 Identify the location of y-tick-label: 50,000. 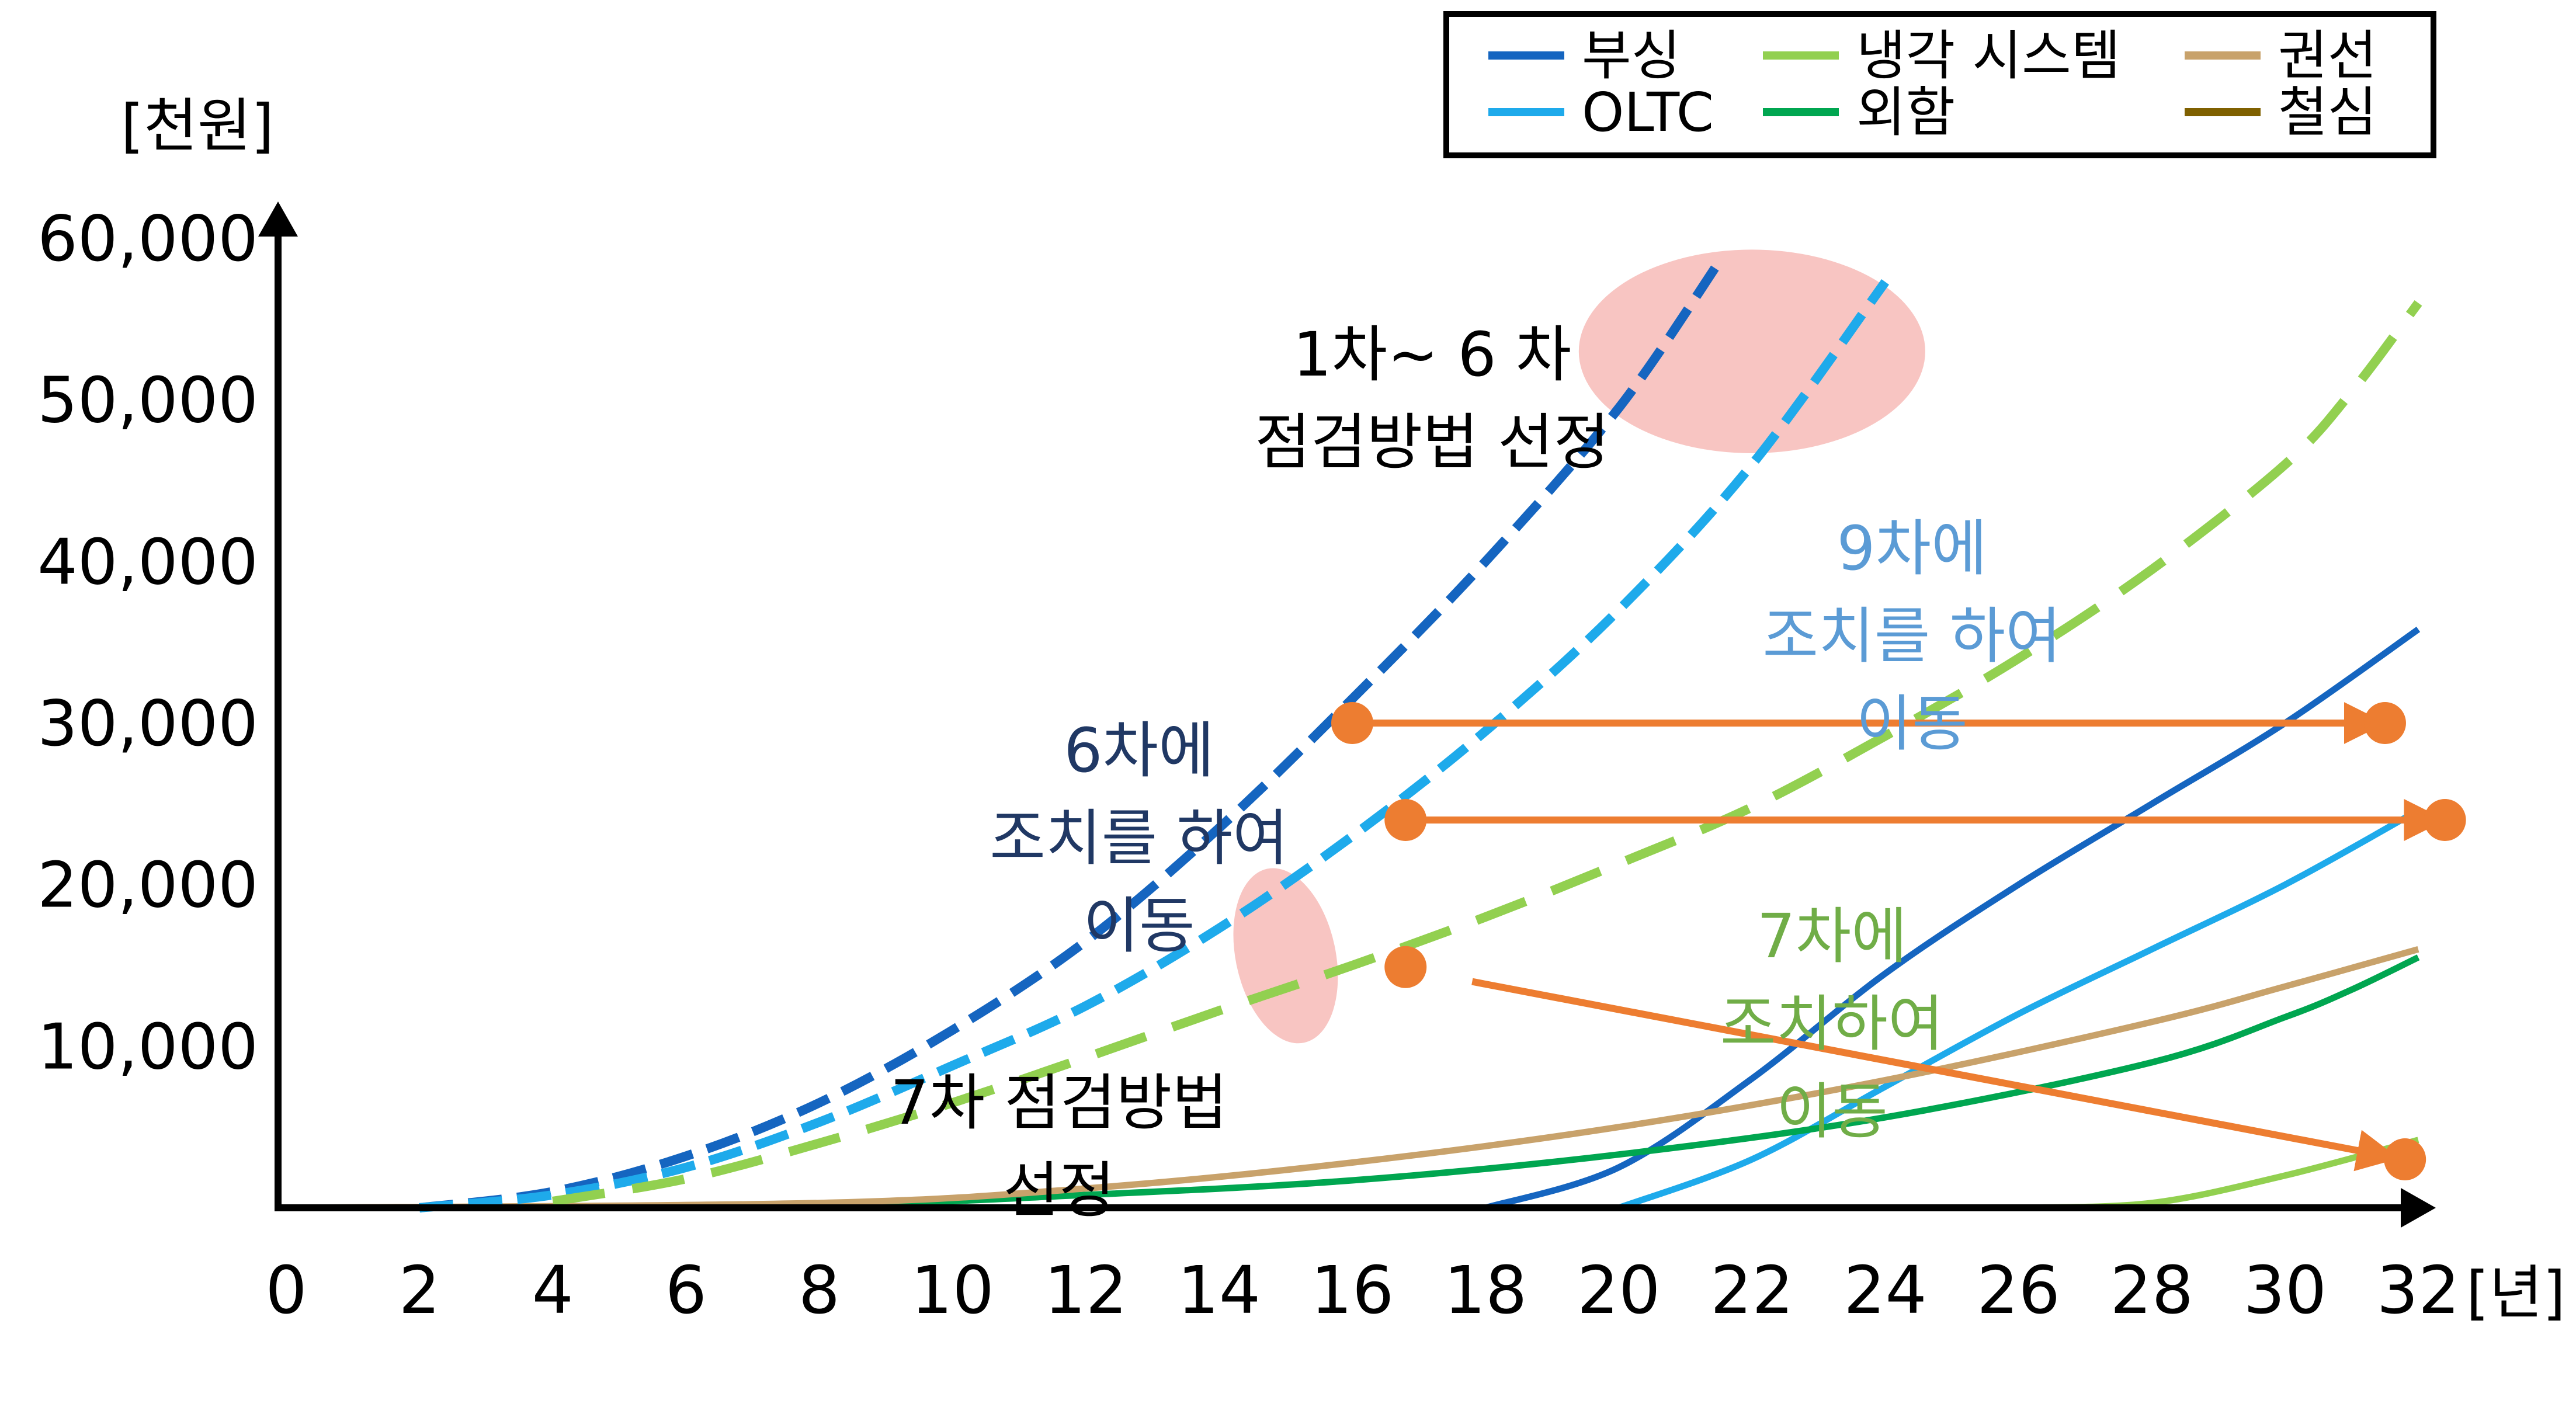
(147, 400).